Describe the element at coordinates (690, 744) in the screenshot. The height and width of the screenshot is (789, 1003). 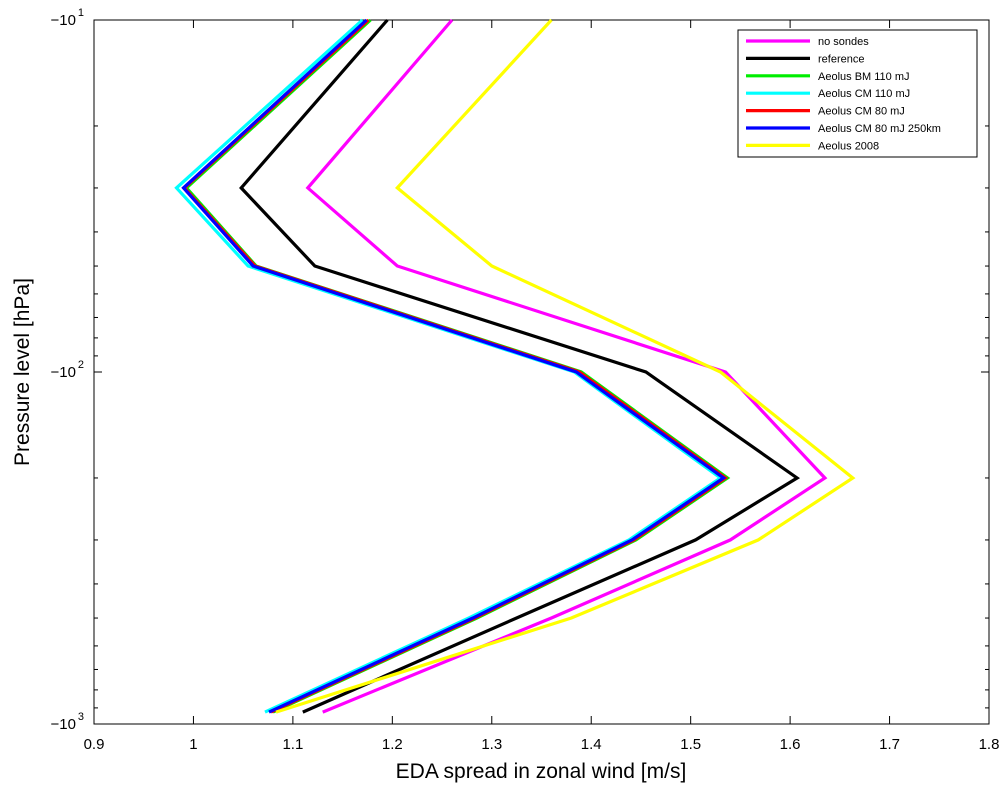
I see `x-tick-label: 1.5` at that location.